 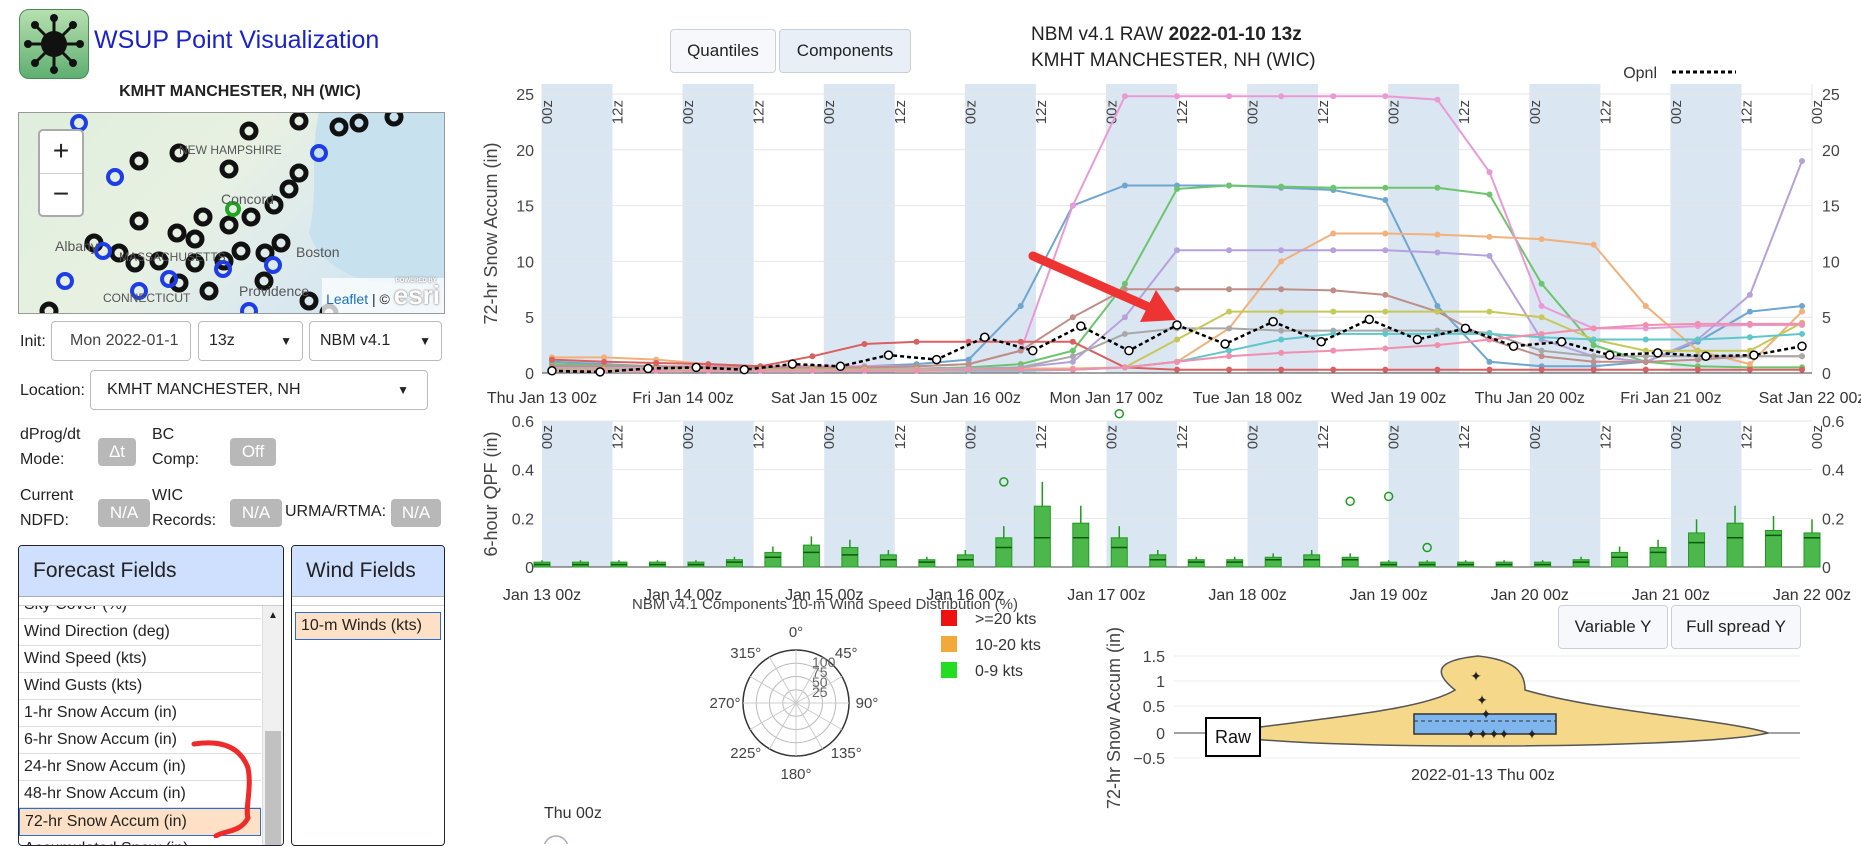 I want to click on bc-comp-toggle: Off, so click(x=253, y=452).